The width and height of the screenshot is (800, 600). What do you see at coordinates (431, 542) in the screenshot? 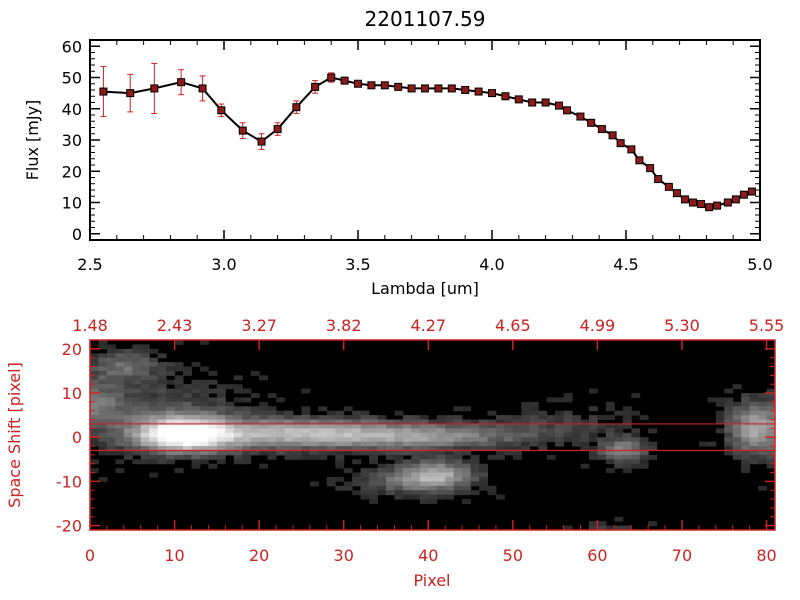
I see `pixel-axis-ticks: 0 10 20 30 40 50 60 70 80` at bounding box center [431, 542].